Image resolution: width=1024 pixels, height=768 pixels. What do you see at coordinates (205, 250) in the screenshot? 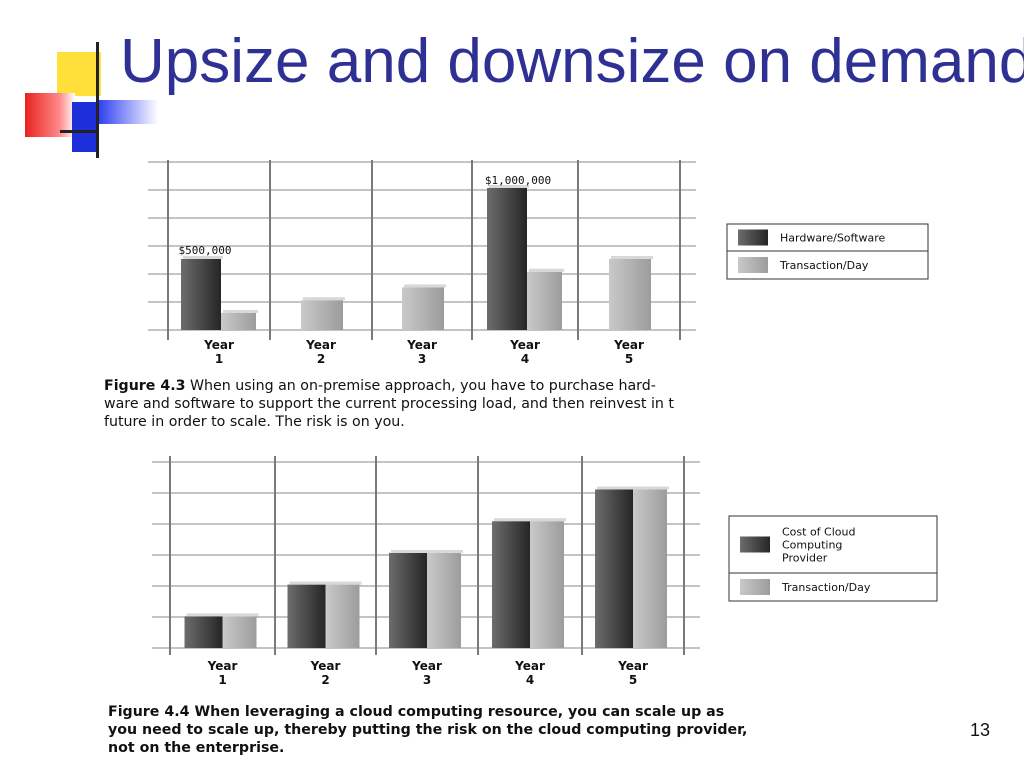
I see `data-label: $500,000` at bounding box center [205, 250].